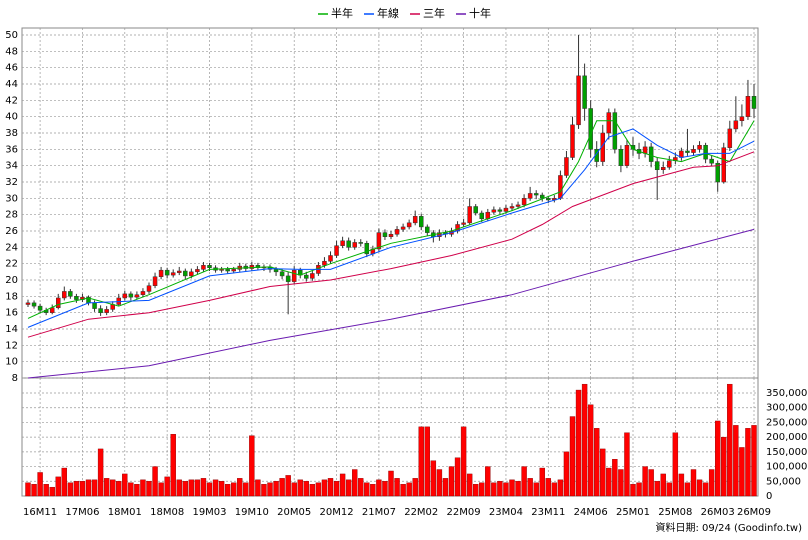 Image resolution: width=808 pixels, height=540 pixels. I want to click on legend-label: 半年, so click(342, 13).